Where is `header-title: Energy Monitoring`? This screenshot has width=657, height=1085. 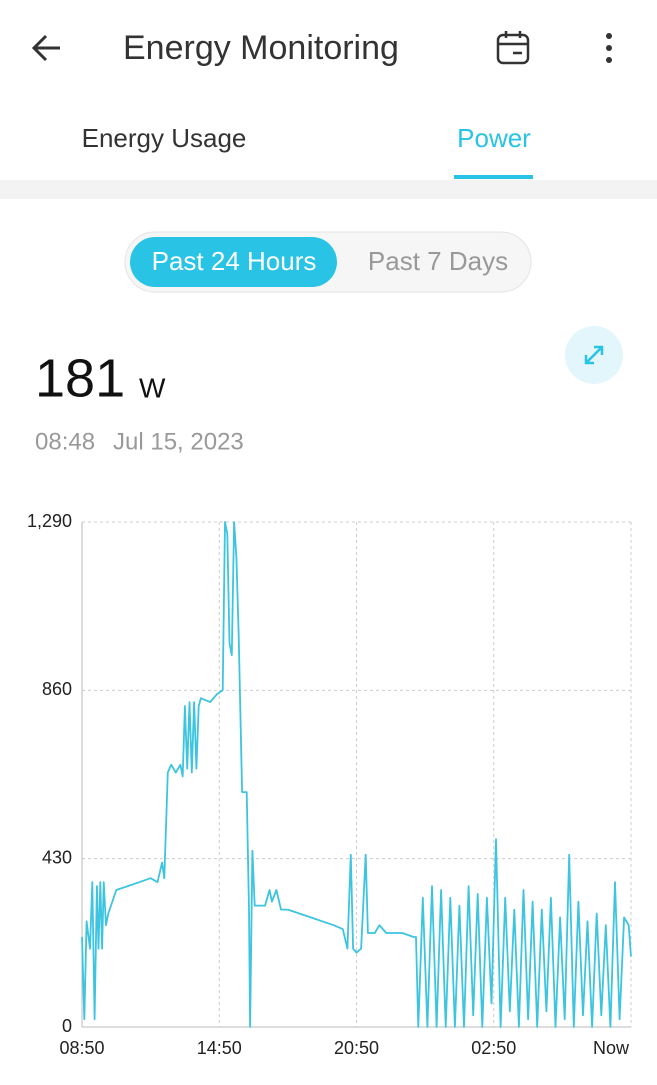 header-title: Energy Monitoring is located at coordinates (261, 48).